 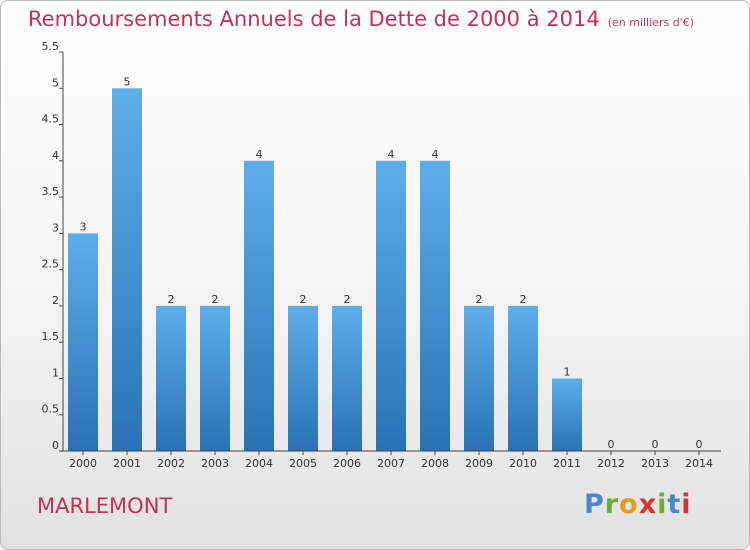 I want to click on value-label-2014: 0, so click(x=699, y=444).